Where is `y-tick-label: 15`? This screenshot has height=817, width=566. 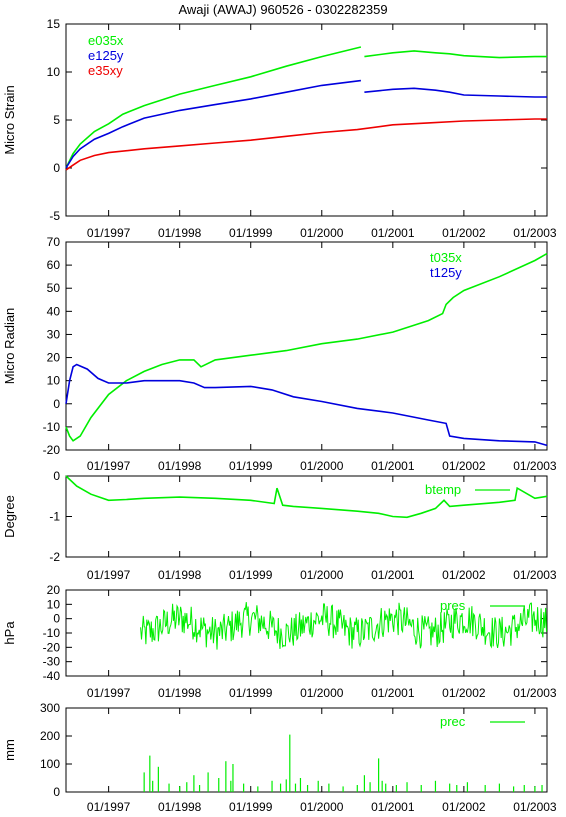 y-tick-label: 15 is located at coordinates (54, 24).